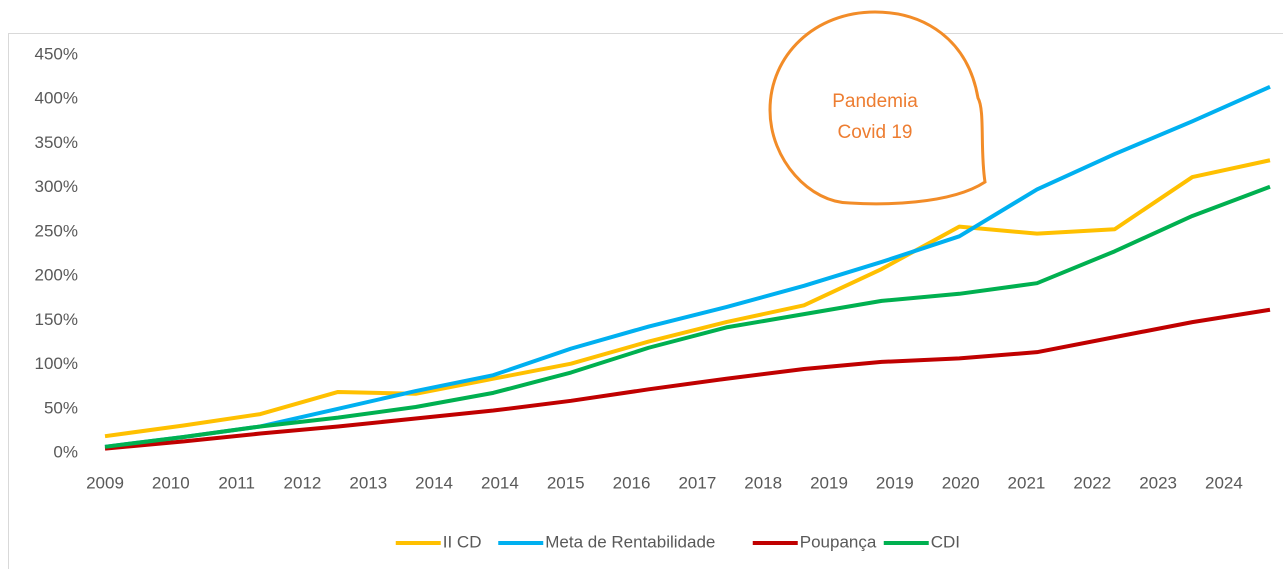 The height and width of the screenshot is (574, 1283). What do you see at coordinates (1224, 482) in the screenshot?
I see `x-tick-label: 2024` at bounding box center [1224, 482].